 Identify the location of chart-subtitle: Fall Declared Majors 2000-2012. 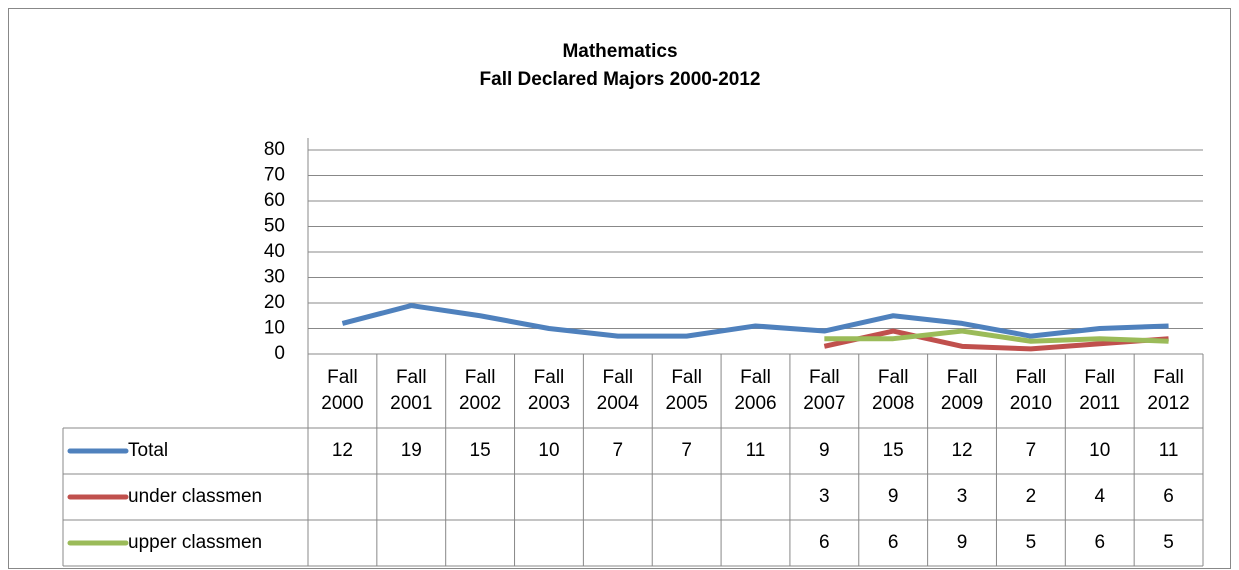
(620, 79).